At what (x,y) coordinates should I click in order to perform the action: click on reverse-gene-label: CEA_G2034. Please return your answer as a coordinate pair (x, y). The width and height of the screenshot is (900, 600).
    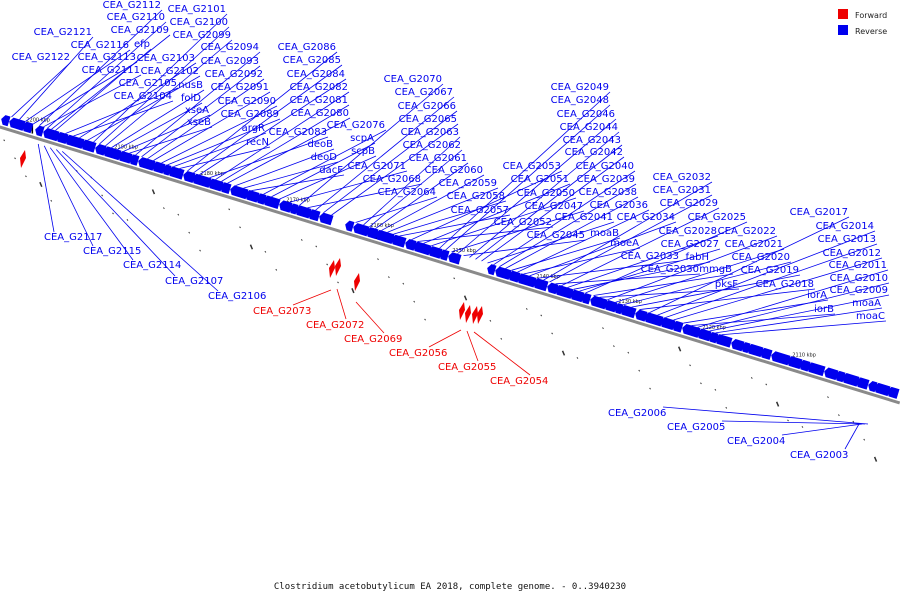
    Looking at the image, I should click on (646, 217).